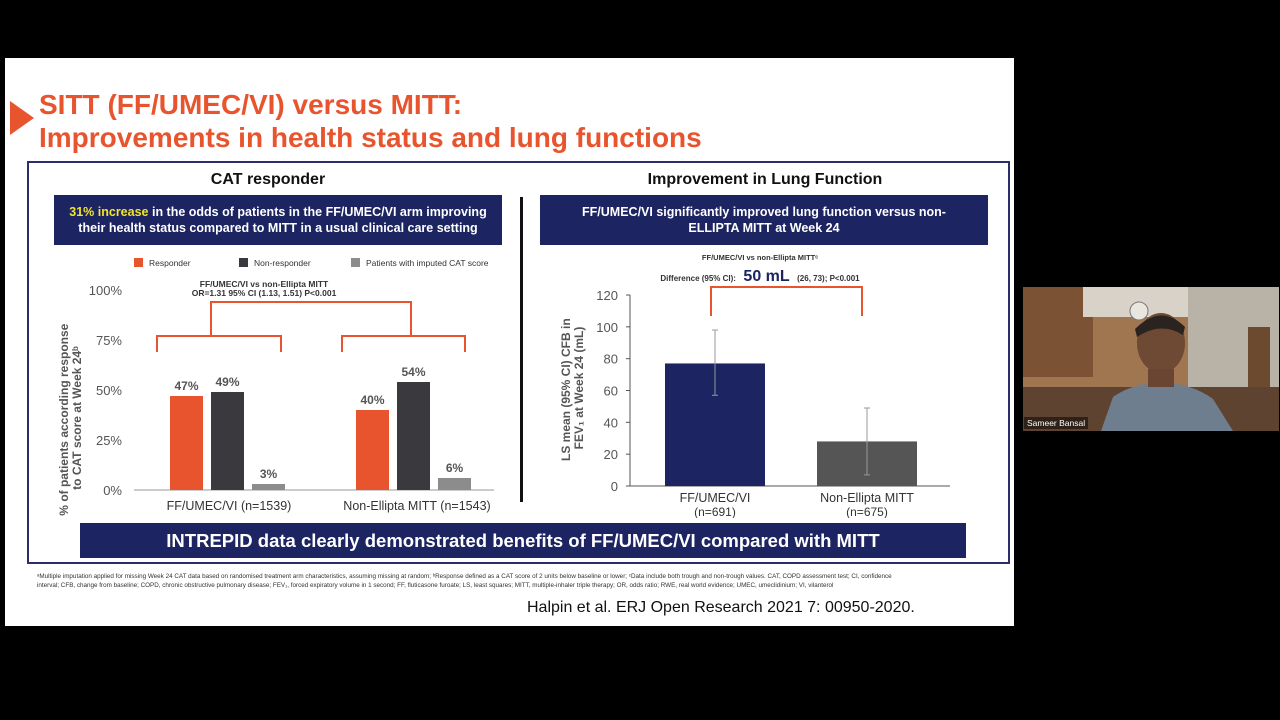 The width and height of the screenshot is (1280, 720). I want to click on y-axis-label-line-1: % of patients according response, so click(64, 419).